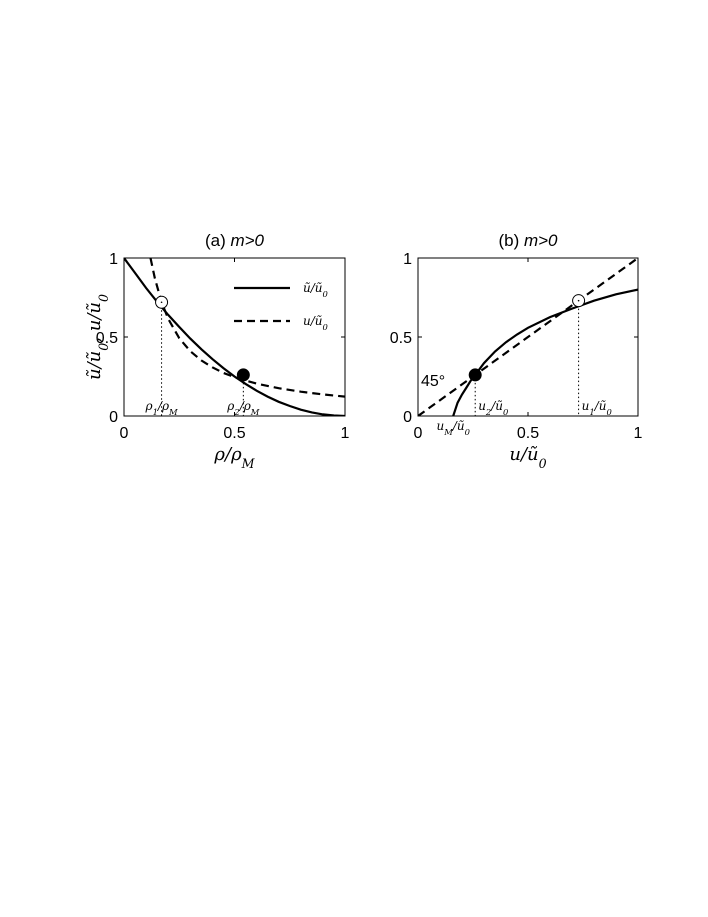 This screenshot has height=917, width=708. Describe the element at coordinates (316, 290) in the screenshot. I see `legend-label: ũ/ũ0` at that location.